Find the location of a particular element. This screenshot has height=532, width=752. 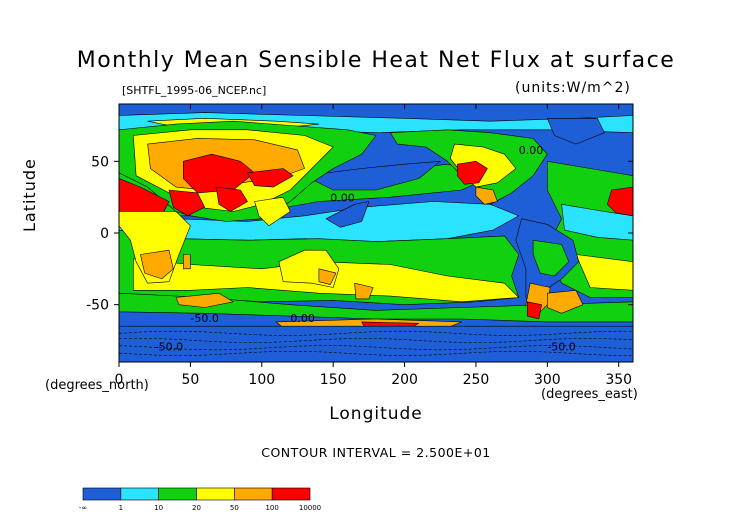

region-africa-orange is located at coordinates (157, 264).